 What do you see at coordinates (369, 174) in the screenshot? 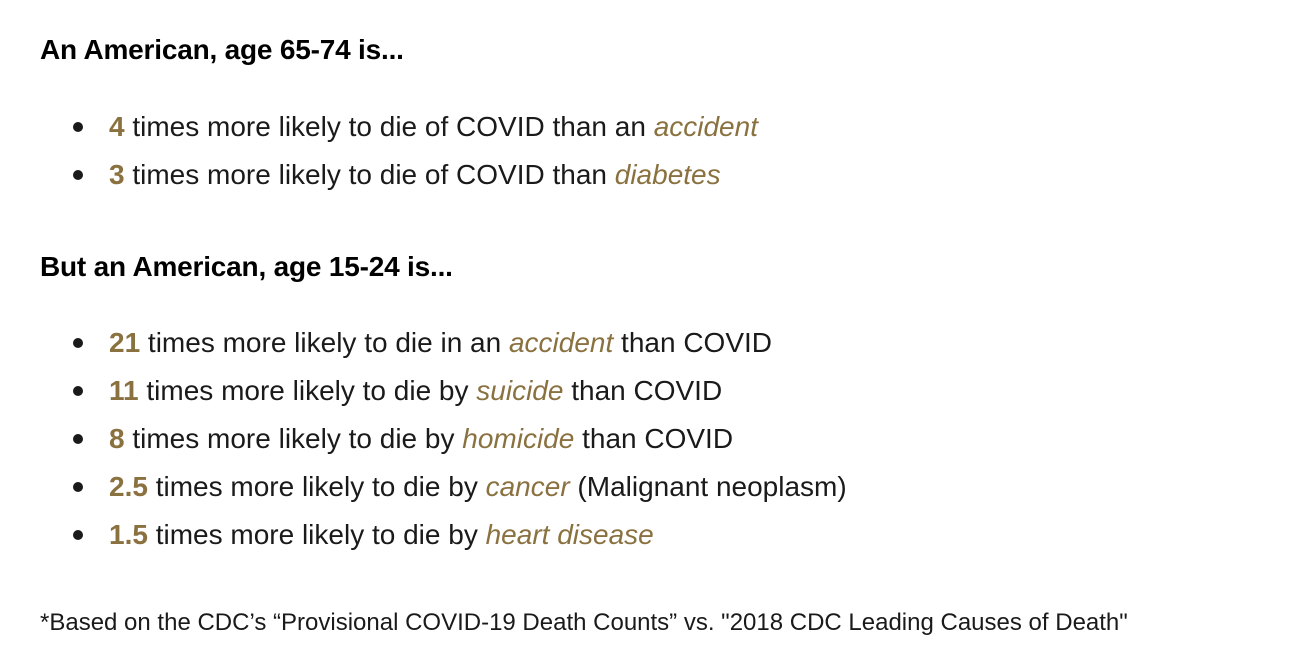
I see `stat-text: times more likely to die of COVID than` at bounding box center [369, 174].